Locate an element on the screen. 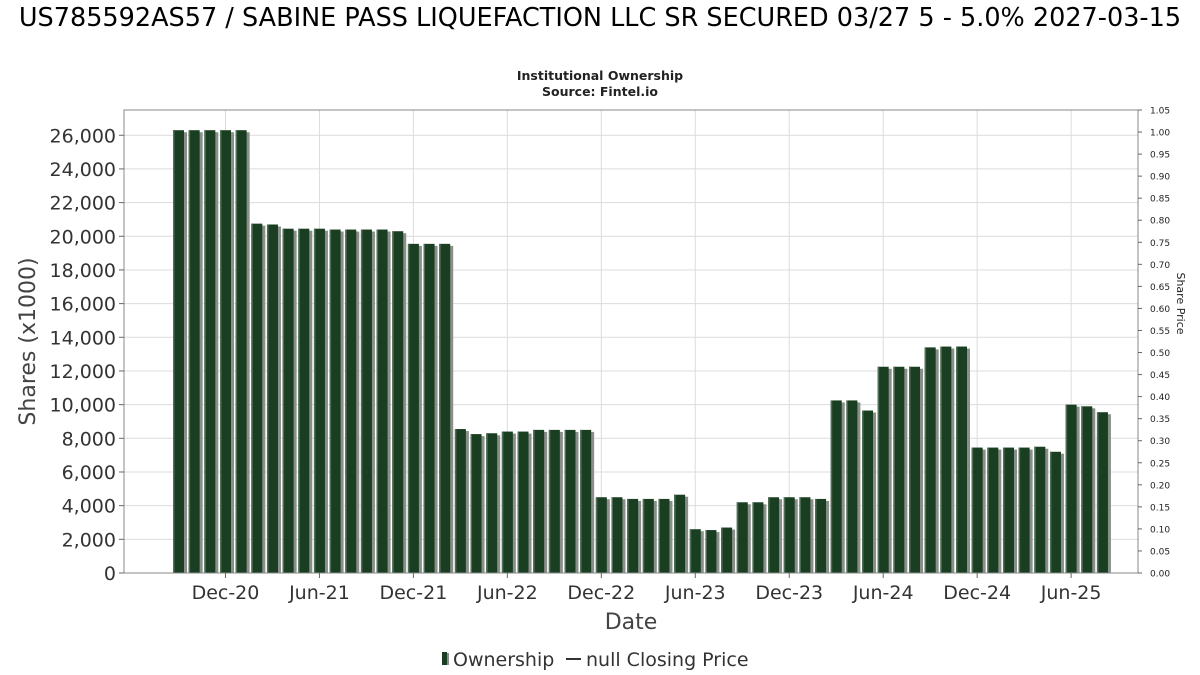 This screenshot has width=1200, height=675. x-axis-label: Date is located at coordinates (631, 622).